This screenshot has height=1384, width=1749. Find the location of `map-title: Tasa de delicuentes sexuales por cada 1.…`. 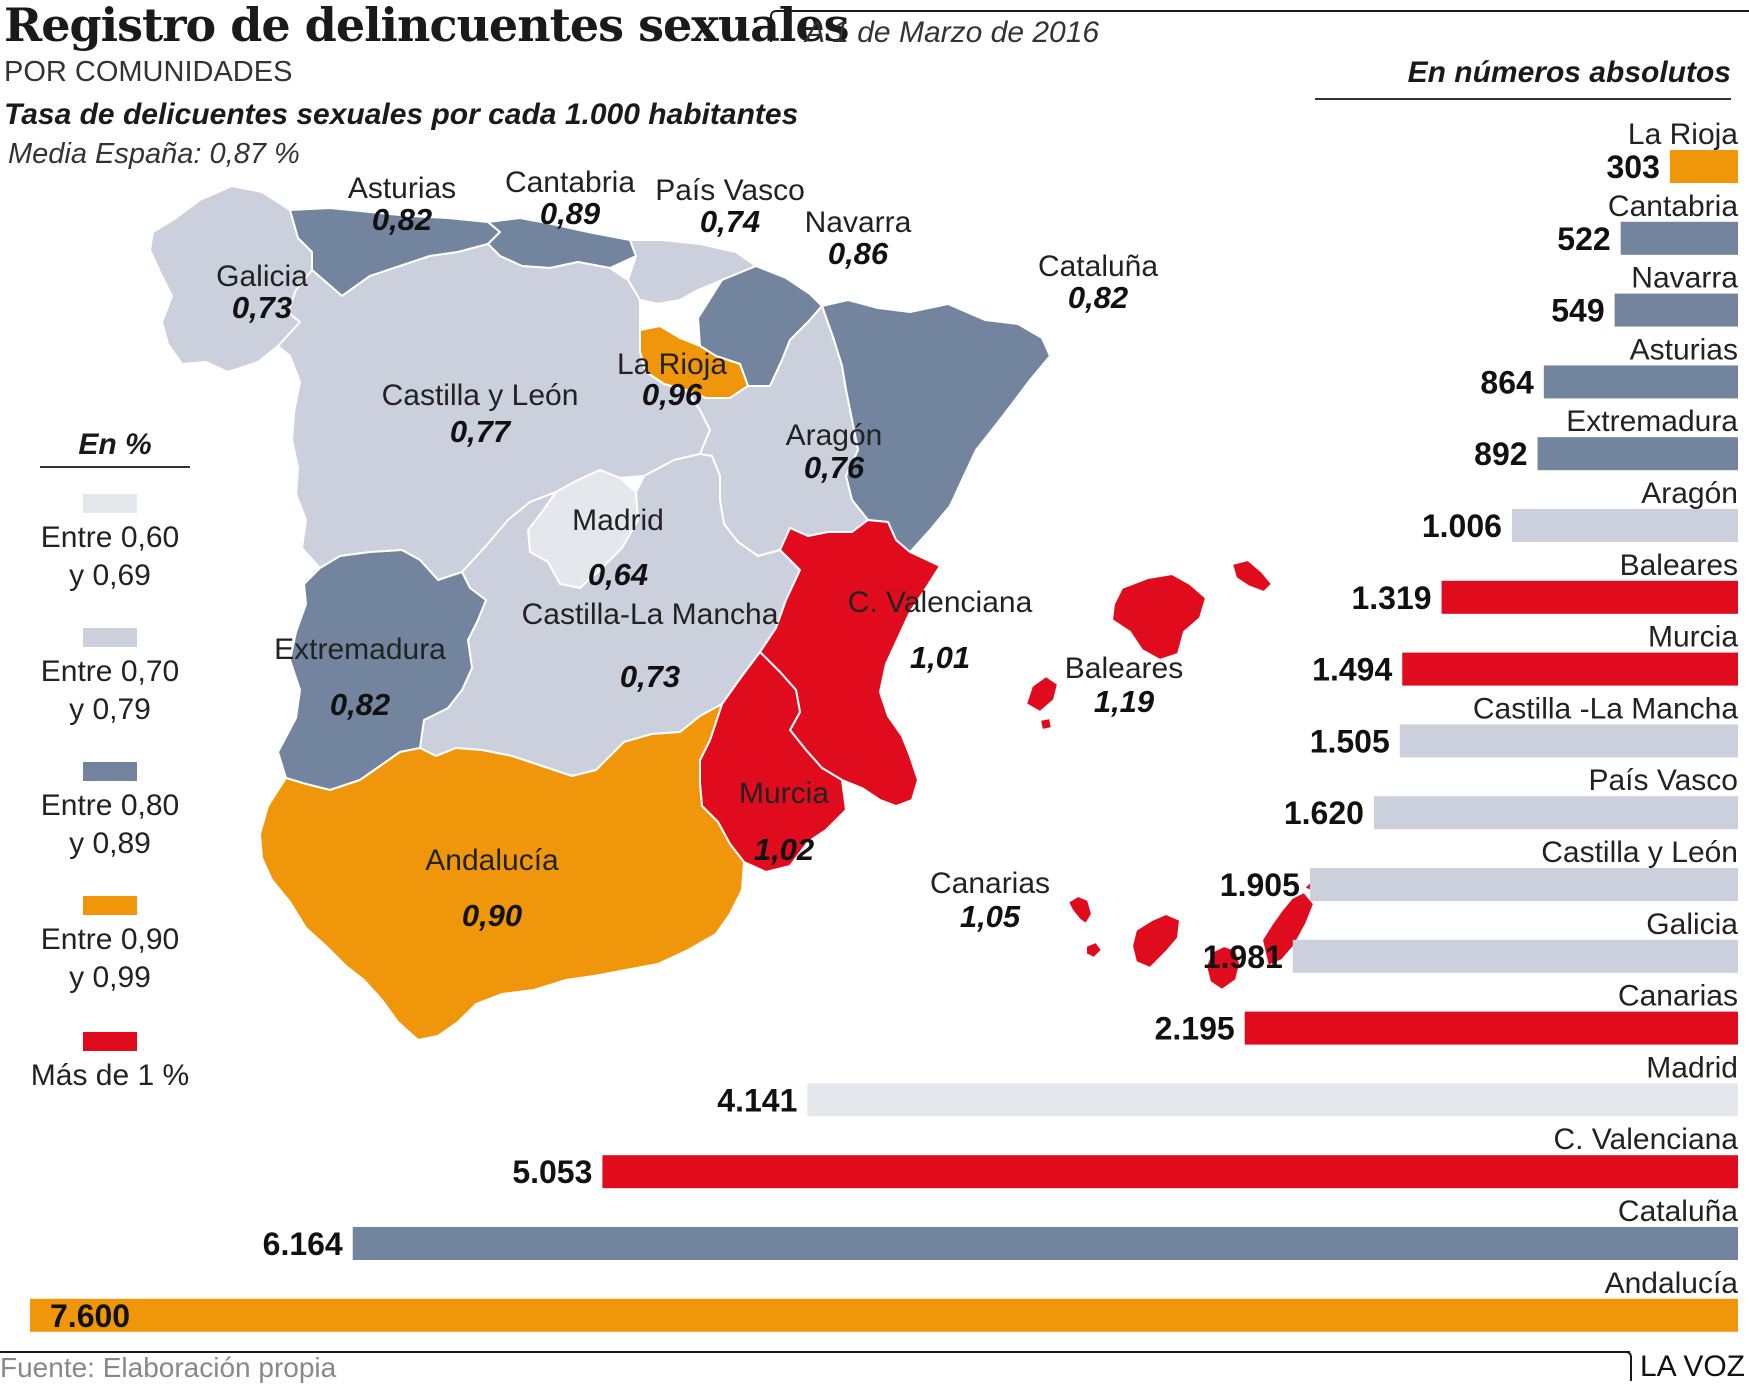

map-title: Tasa de delicuentes sexuales por cada 1.… is located at coordinates (401, 114).